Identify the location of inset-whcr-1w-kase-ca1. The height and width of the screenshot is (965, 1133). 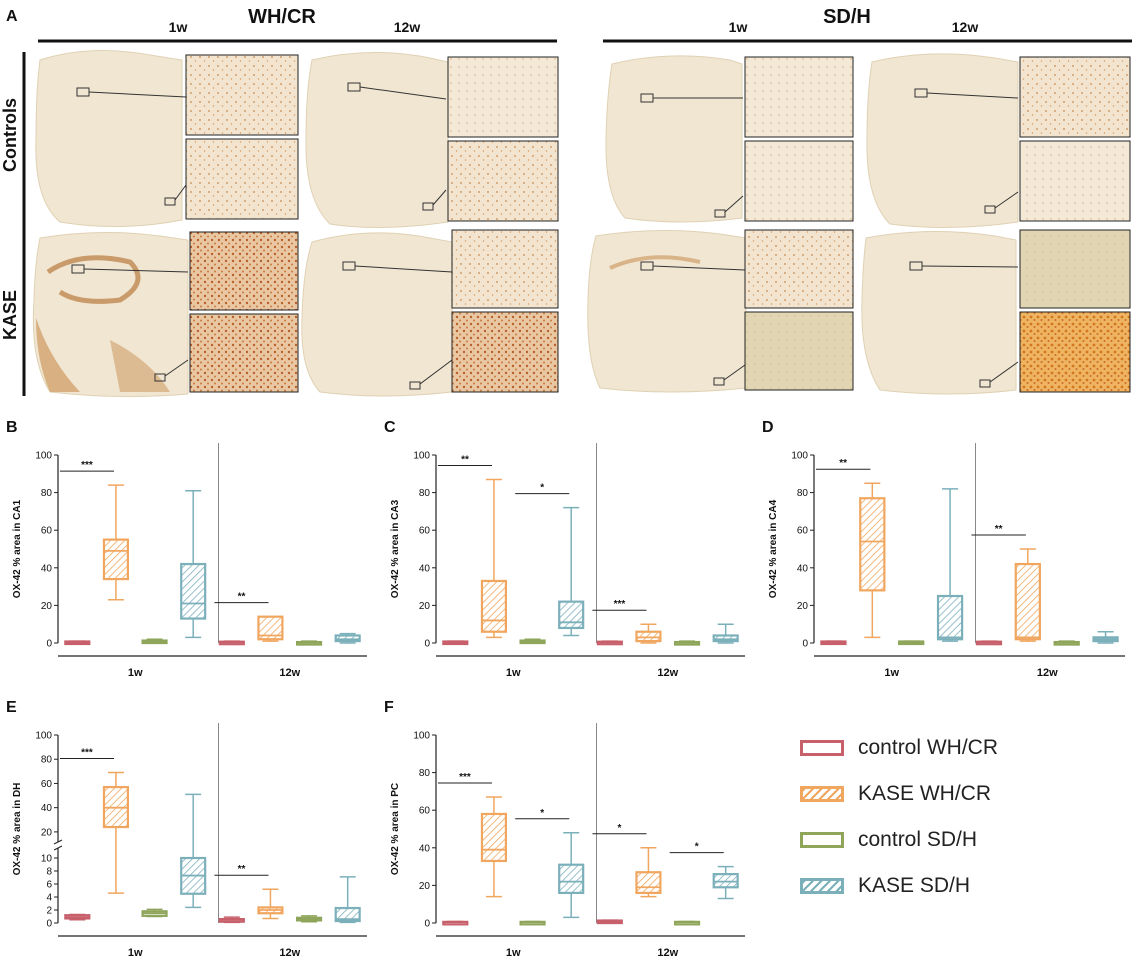
(244, 271).